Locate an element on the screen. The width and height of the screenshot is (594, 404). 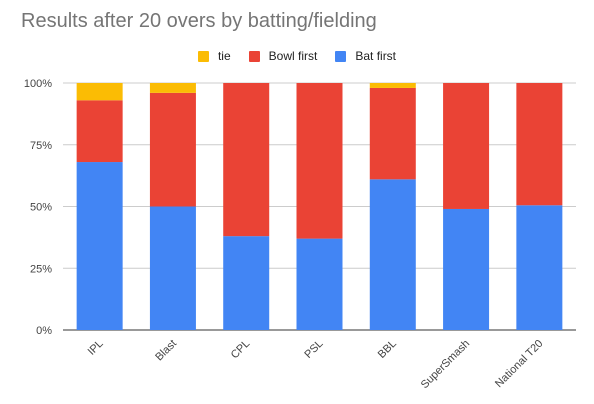
legend-item-bat-first: Bat first is located at coordinates (365, 56).